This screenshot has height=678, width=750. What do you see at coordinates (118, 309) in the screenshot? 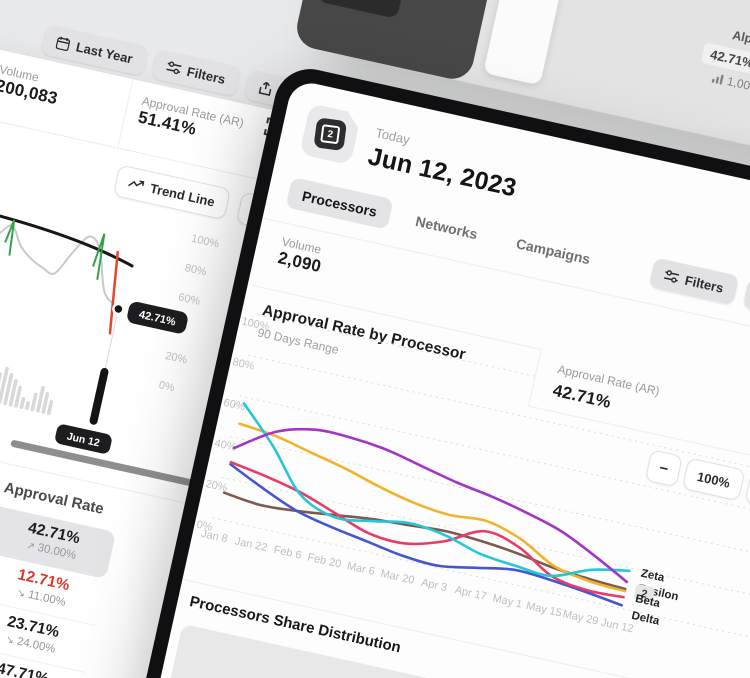
I see `marker-dot` at bounding box center [118, 309].